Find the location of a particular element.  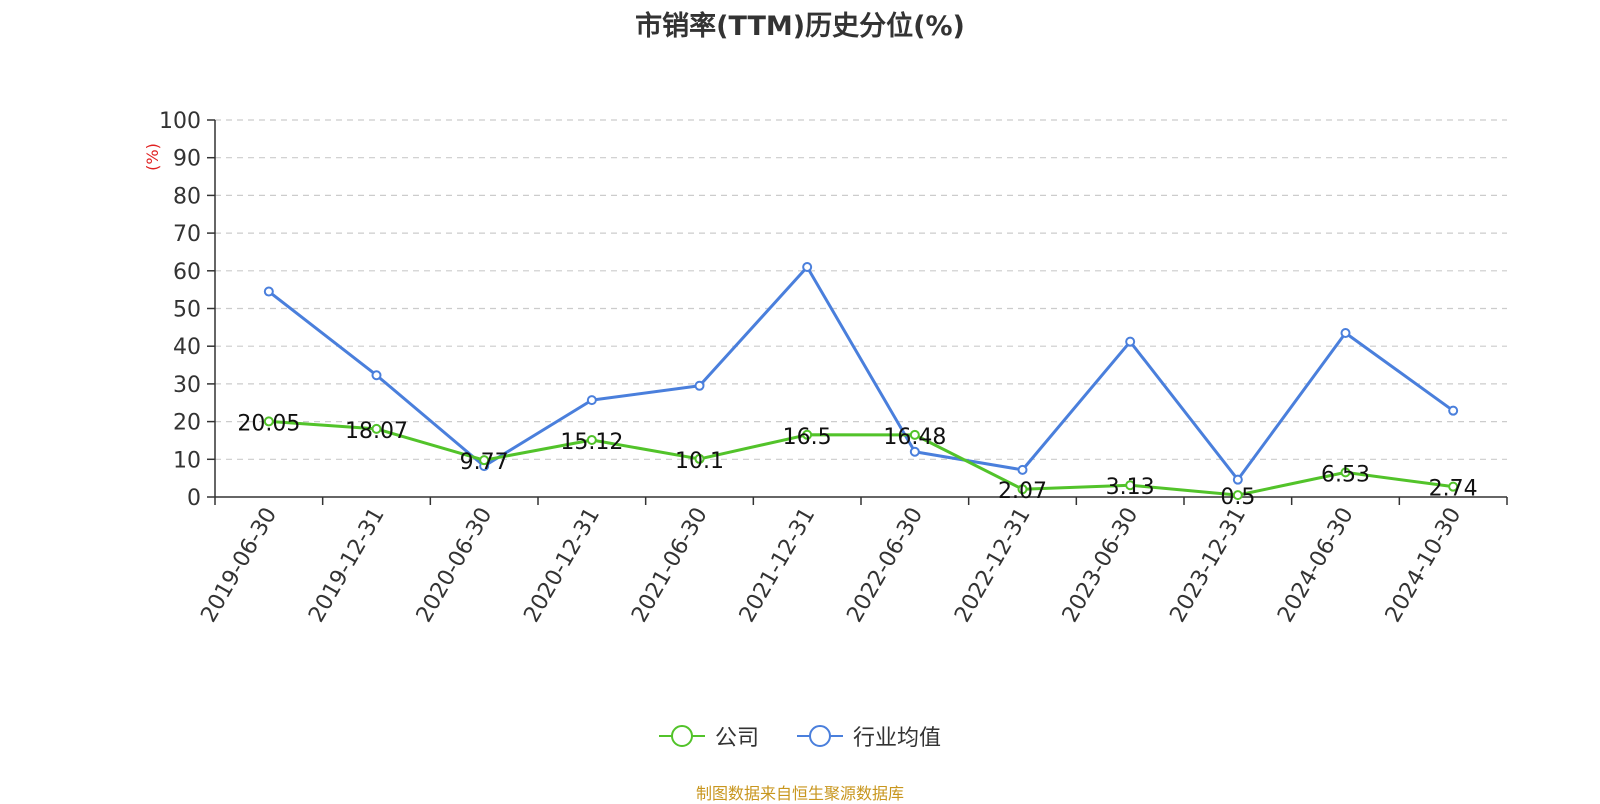

x-tick-label: 2021-06-30 is located at coordinates (670, 565).